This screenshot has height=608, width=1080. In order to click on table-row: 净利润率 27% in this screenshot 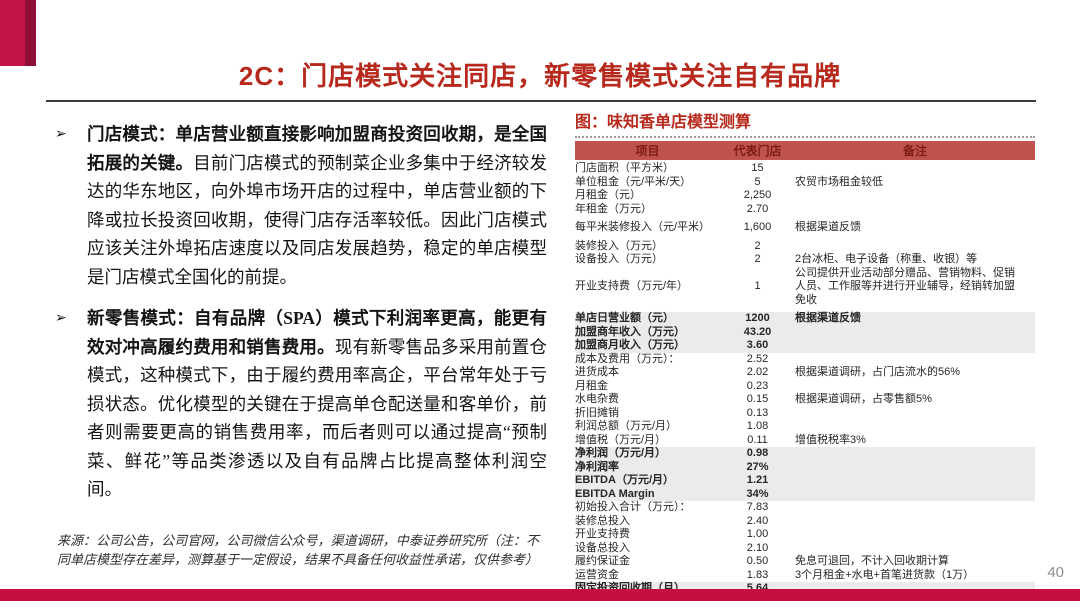, I will do `click(805, 467)`.